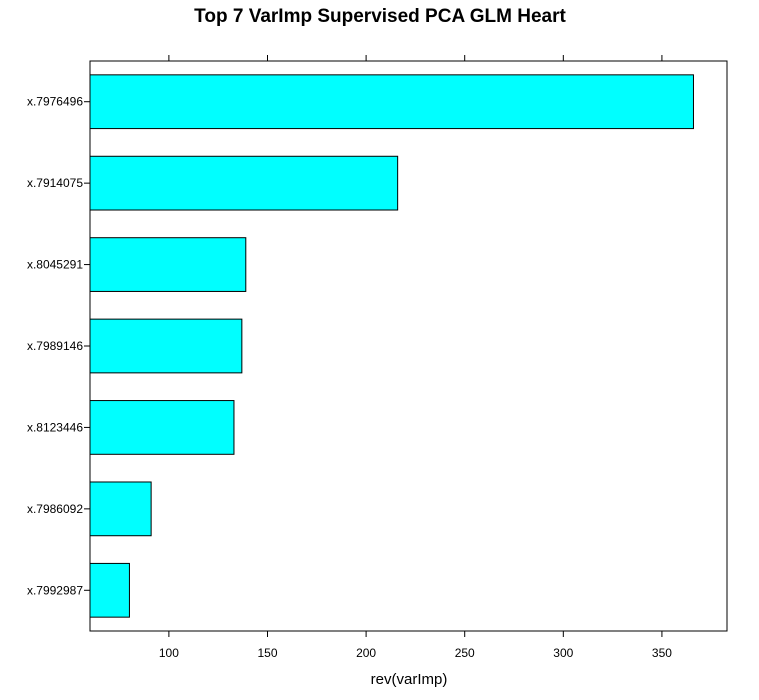  I want to click on bar-x.7914075, so click(244, 183).